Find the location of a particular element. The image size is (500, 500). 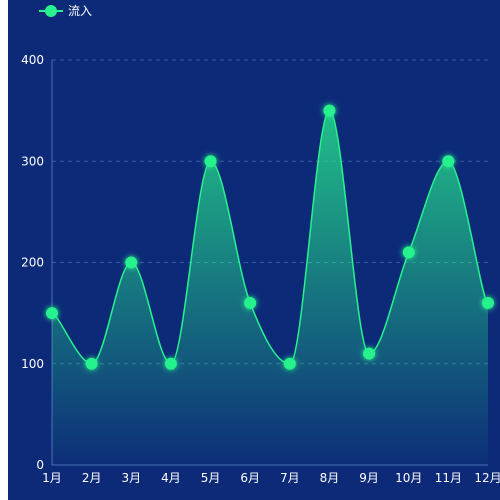

y-tick-label: 400 is located at coordinates (32, 60).